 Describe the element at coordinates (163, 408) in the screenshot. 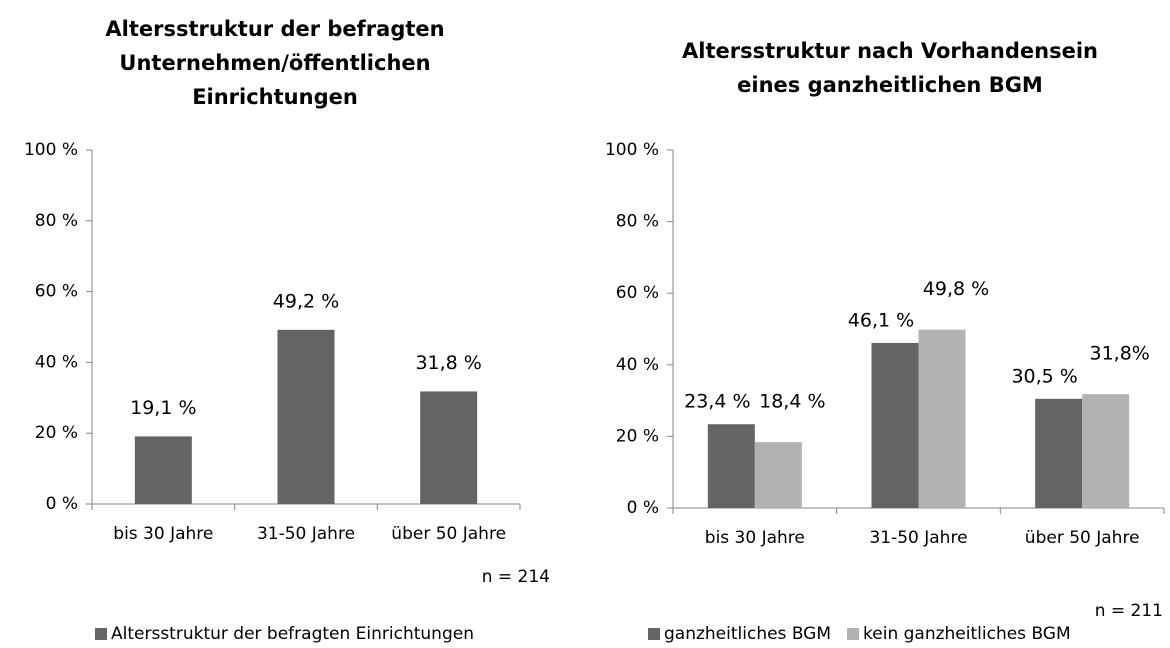

I see `value-label: 19,1 %` at that location.